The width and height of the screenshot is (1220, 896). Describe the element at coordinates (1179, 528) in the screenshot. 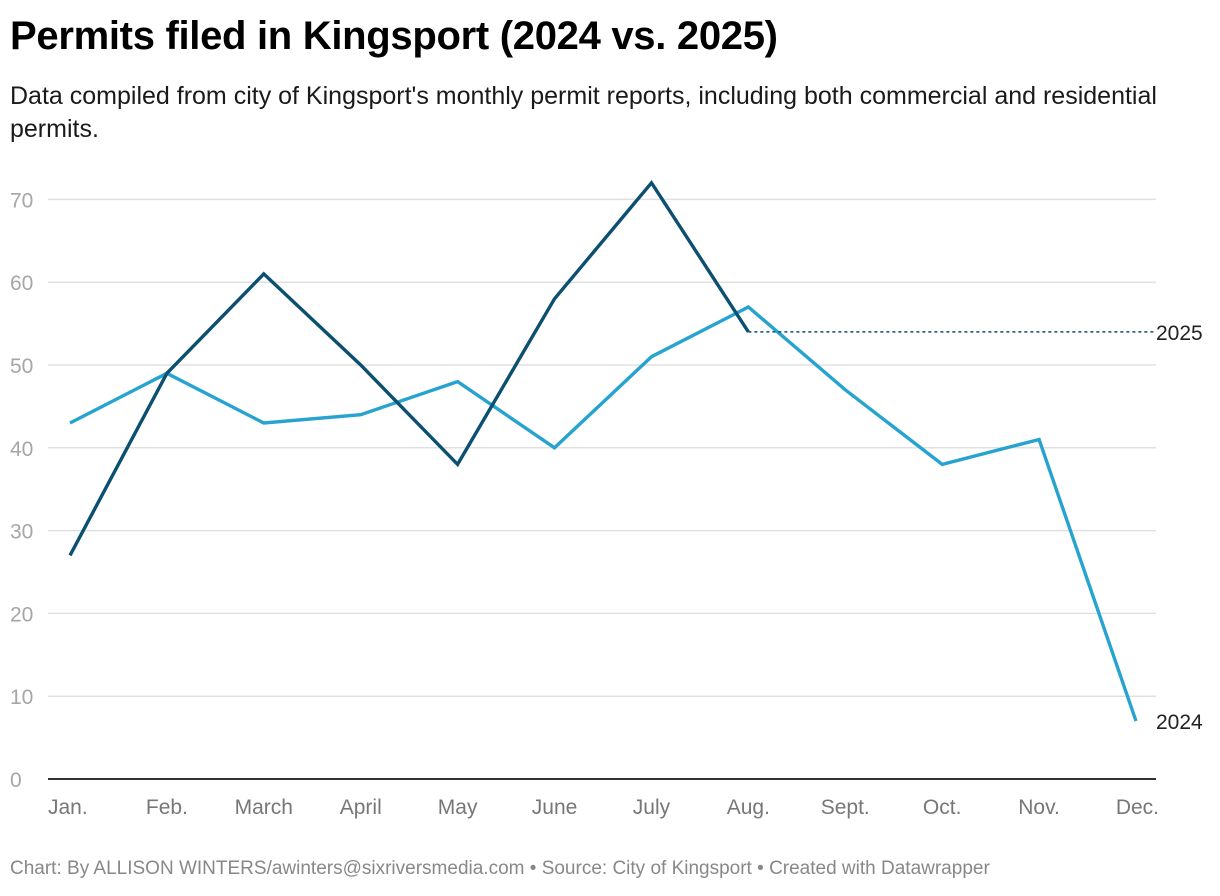

I see `series-labels: 2024 2025` at that location.